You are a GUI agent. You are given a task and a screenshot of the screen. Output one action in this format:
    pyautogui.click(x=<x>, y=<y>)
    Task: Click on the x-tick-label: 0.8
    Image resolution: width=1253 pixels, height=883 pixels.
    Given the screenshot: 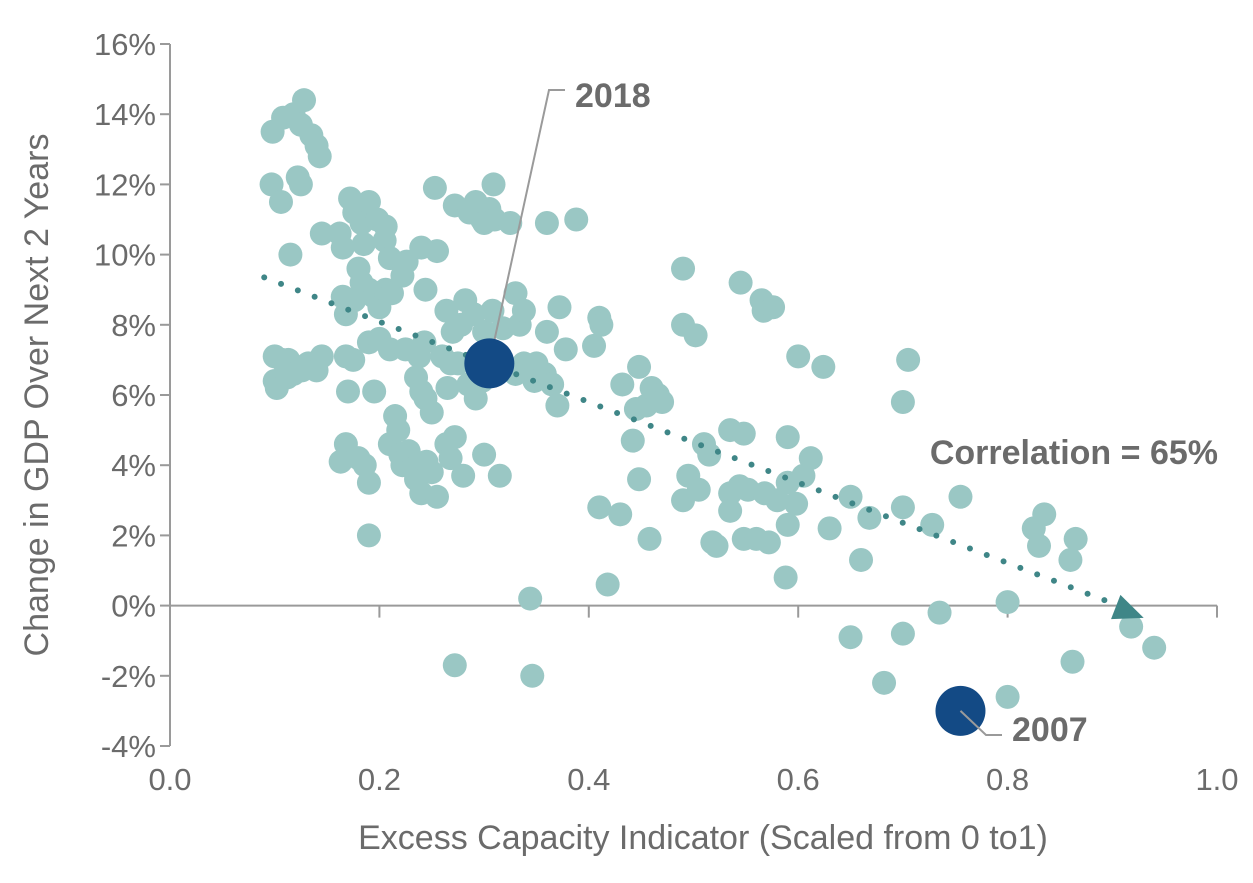 What is the action you would take?
    pyautogui.click(x=1007, y=779)
    